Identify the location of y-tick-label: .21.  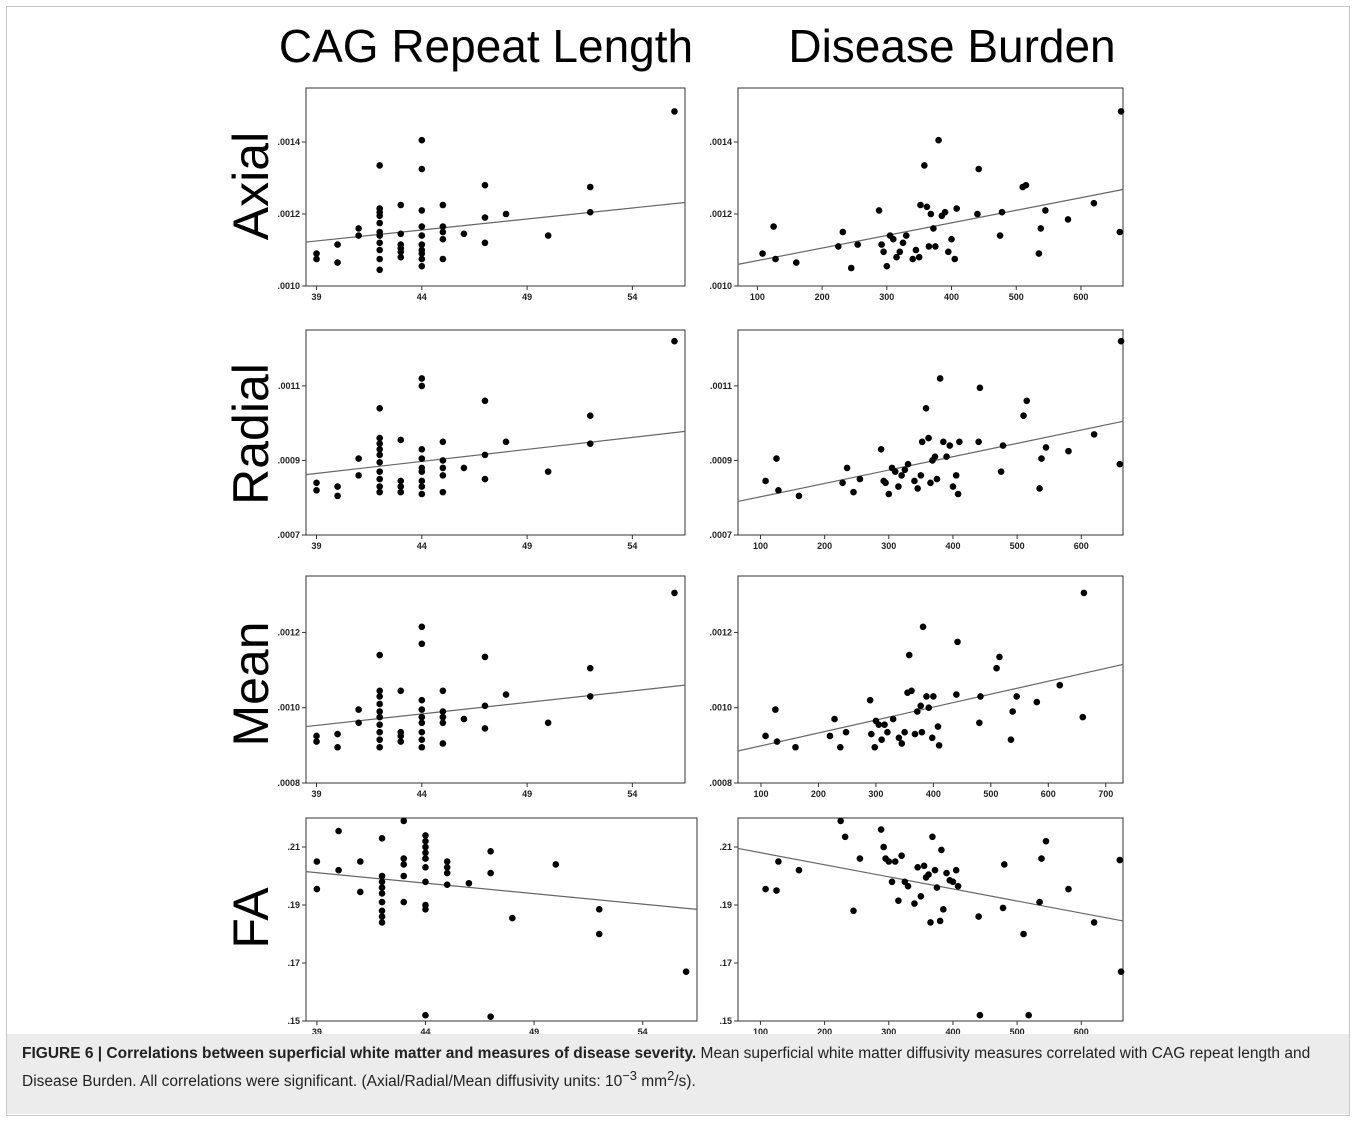
(725, 847).